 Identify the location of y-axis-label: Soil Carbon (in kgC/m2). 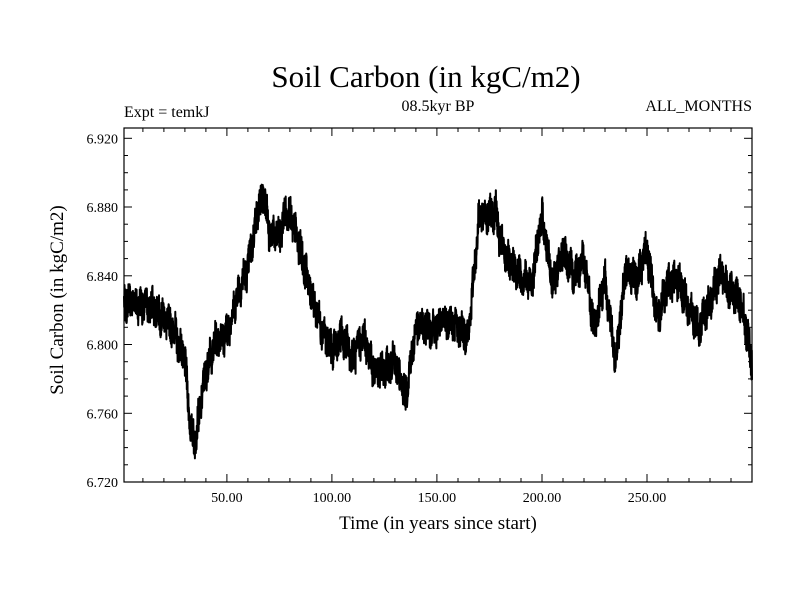
(57, 299).